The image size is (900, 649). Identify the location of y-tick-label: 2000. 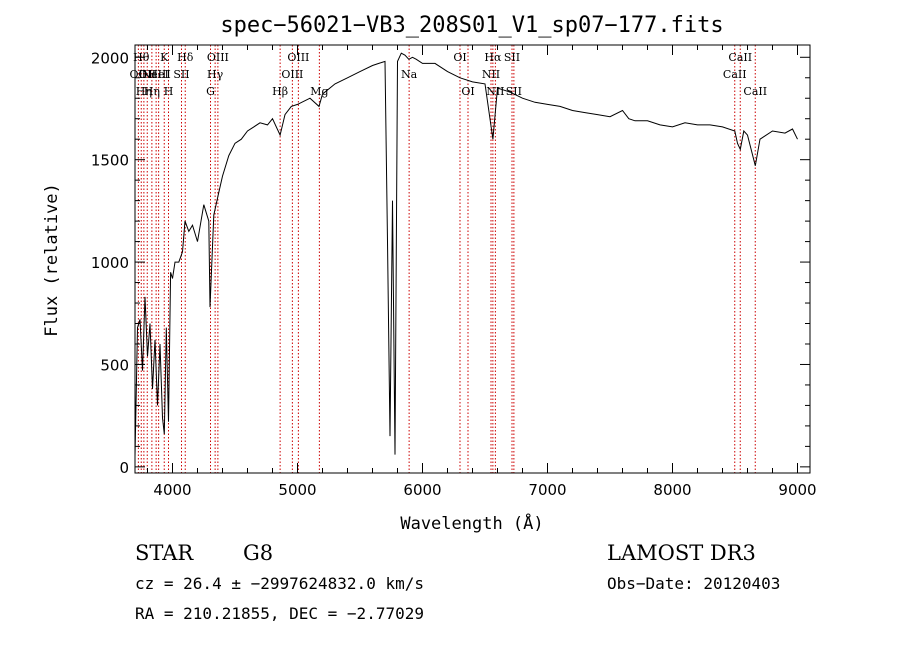
(110, 58).